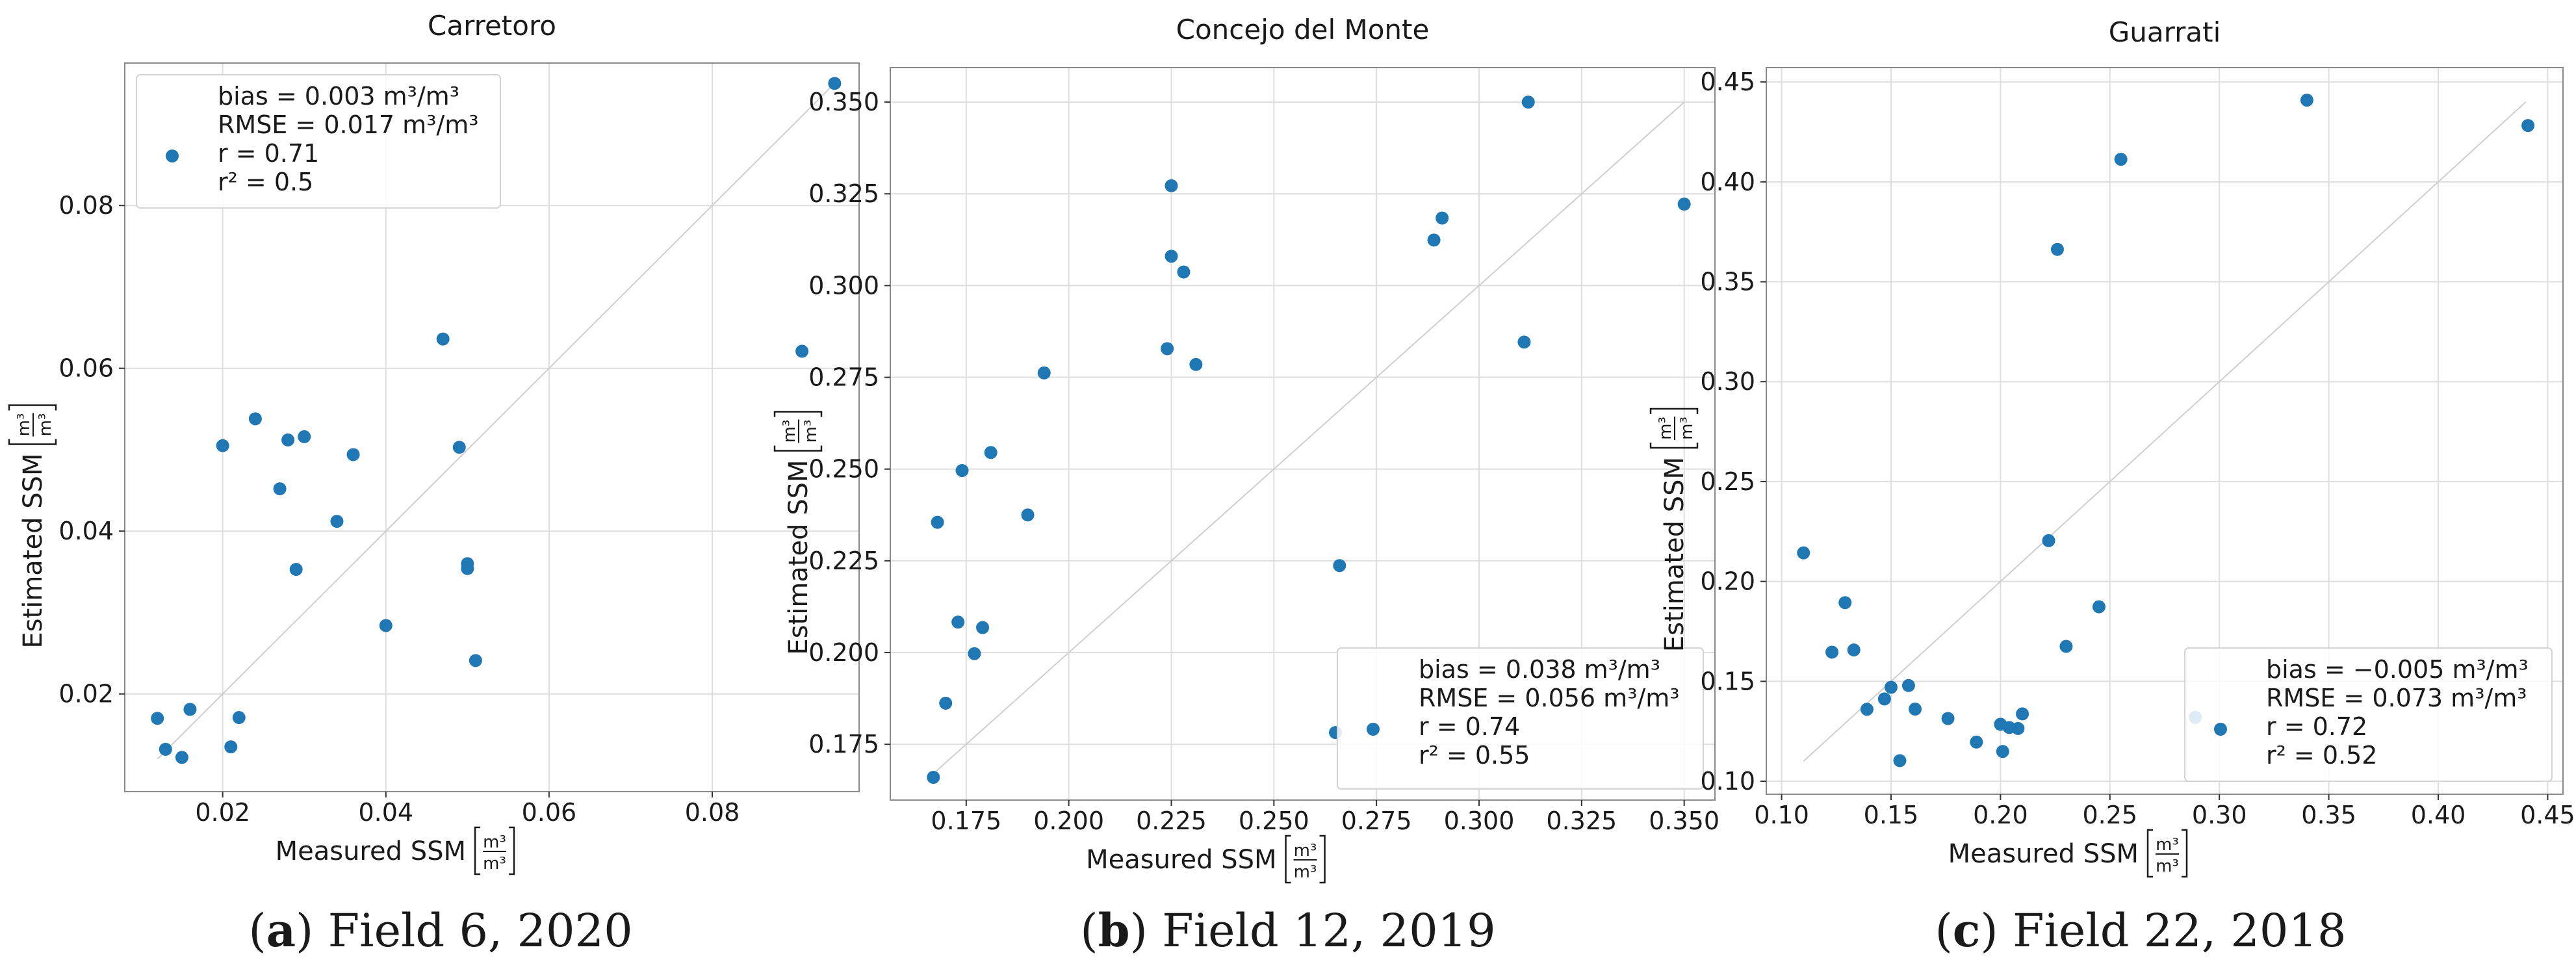 The width and height of the screenshot is (2576, 971). What do you see at coordinates (86, 205) in the screenshot?
I see `y-tick-label: 0.08` at bounding box center [86, 205].